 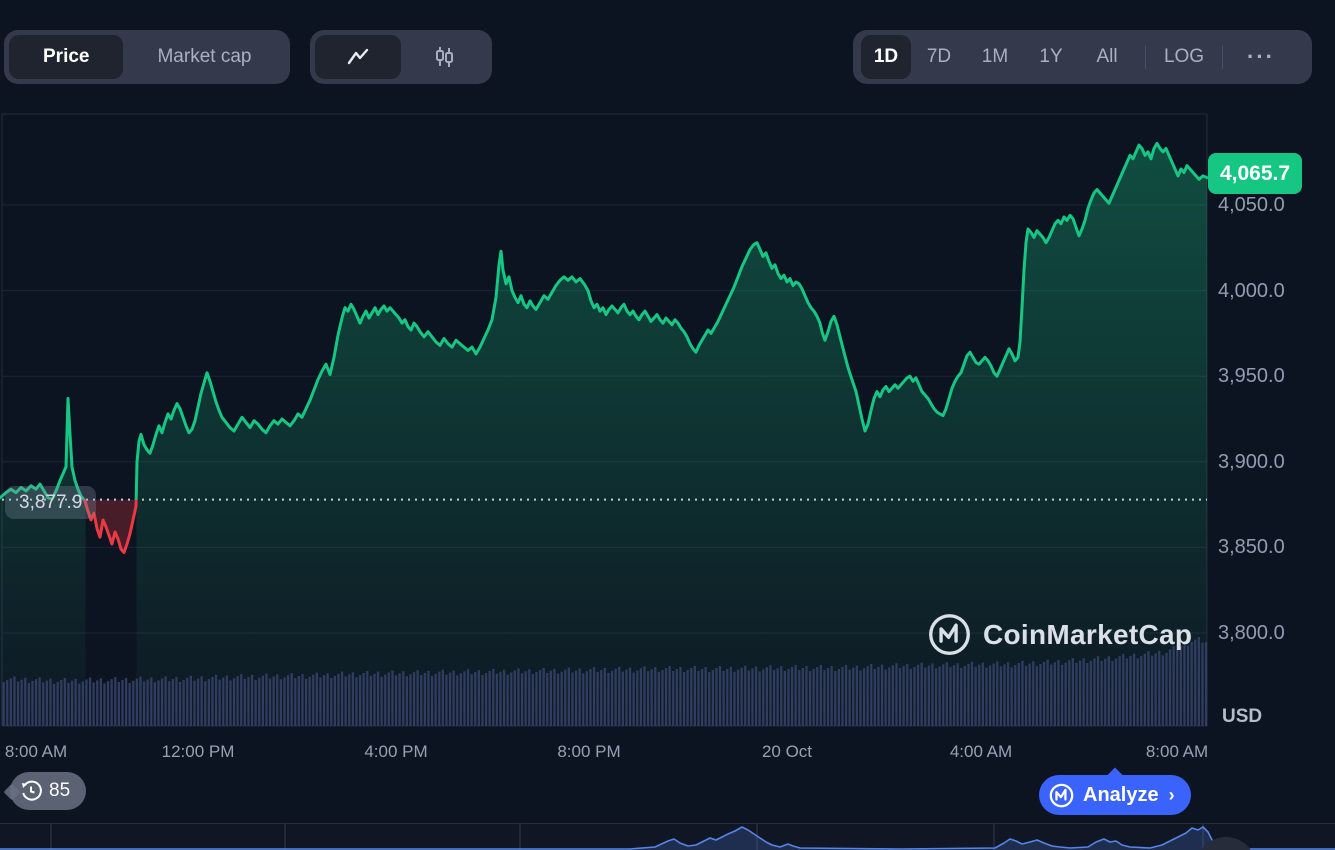 What do you see at coordinates (1051, 57) in the screenshot?
I see `range-1y-button: 1Y` at bounding box center [1051, 57].